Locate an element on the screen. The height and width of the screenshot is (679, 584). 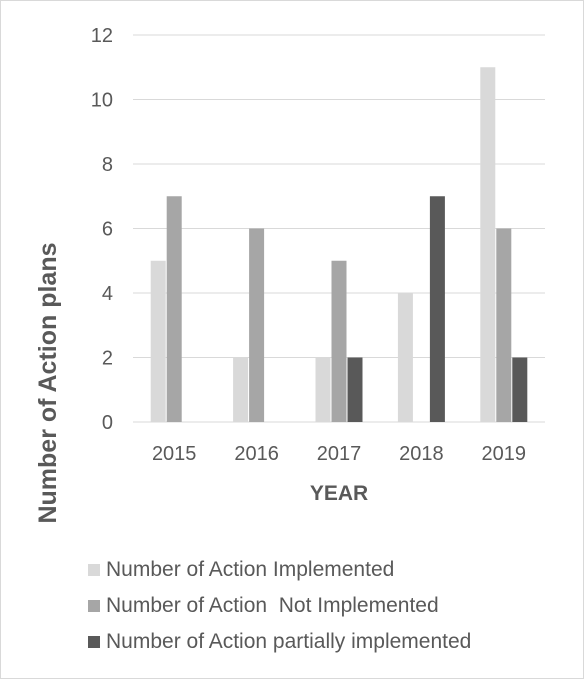
y-tick-label: 10 is located at coordinates (102, 101).